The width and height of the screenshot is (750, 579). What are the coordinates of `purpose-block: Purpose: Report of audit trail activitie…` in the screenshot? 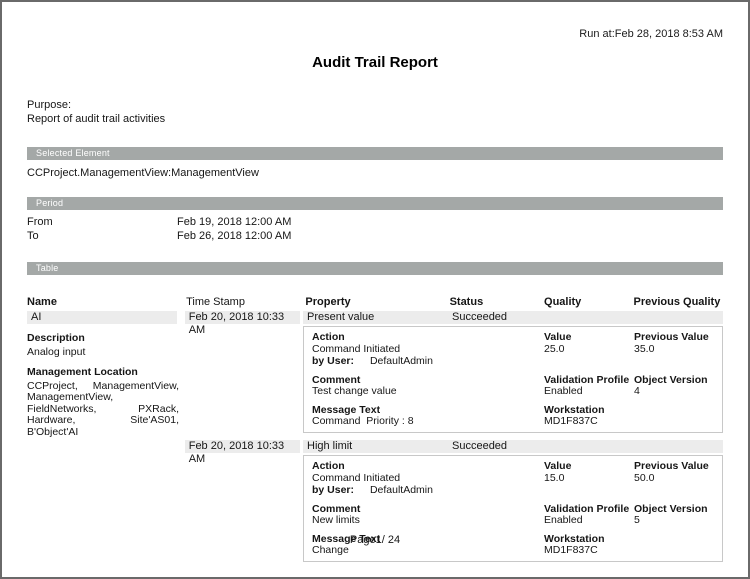 It's located at (375, 112).